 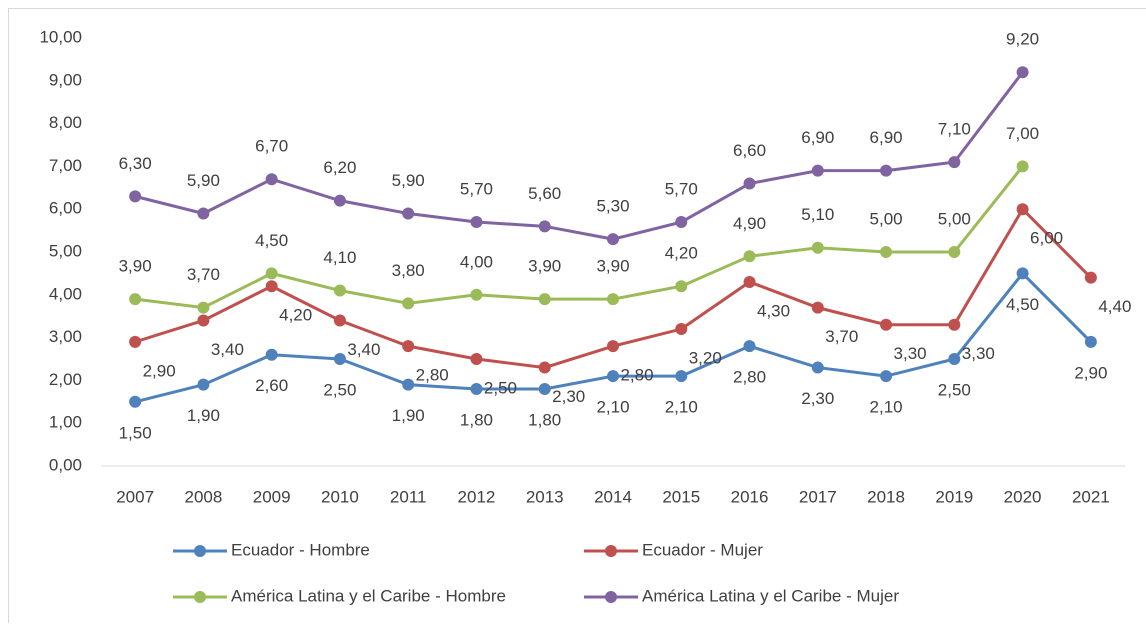 What do you see at coordinates (271, 240) in the screenshot?
I see `data-label: 4,50` at bounding box center [271, 240].